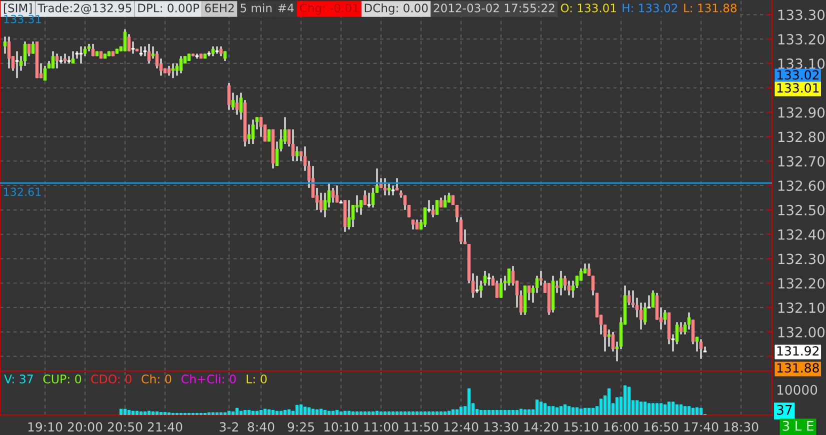  I want to click on annotation: #4, so click(286, 8).